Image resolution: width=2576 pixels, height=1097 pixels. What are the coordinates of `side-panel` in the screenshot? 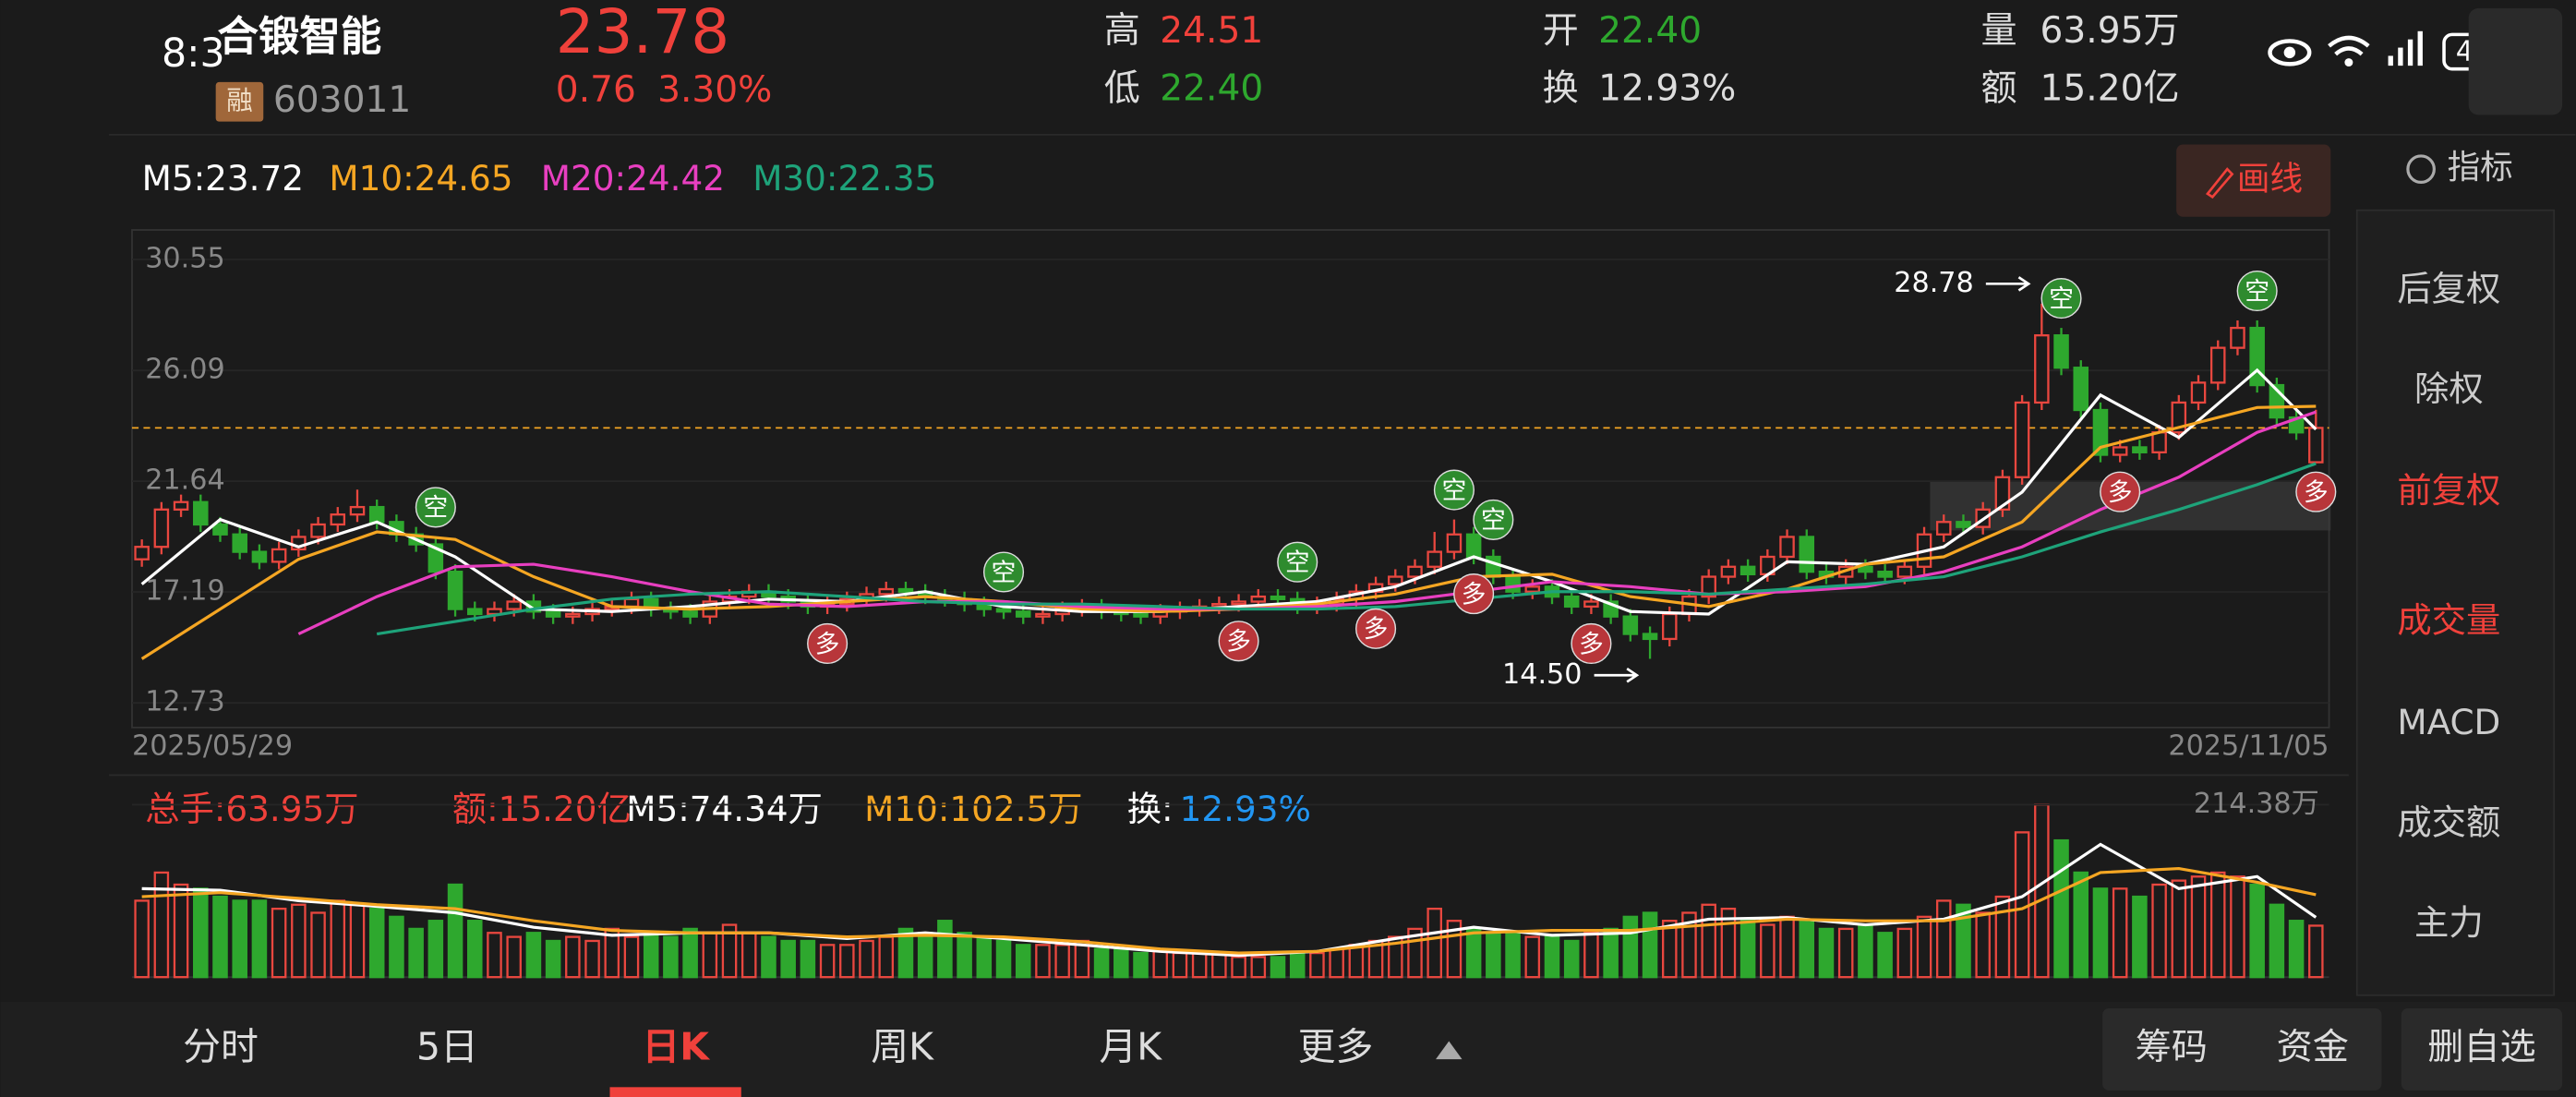 It's located at (2455, 602).